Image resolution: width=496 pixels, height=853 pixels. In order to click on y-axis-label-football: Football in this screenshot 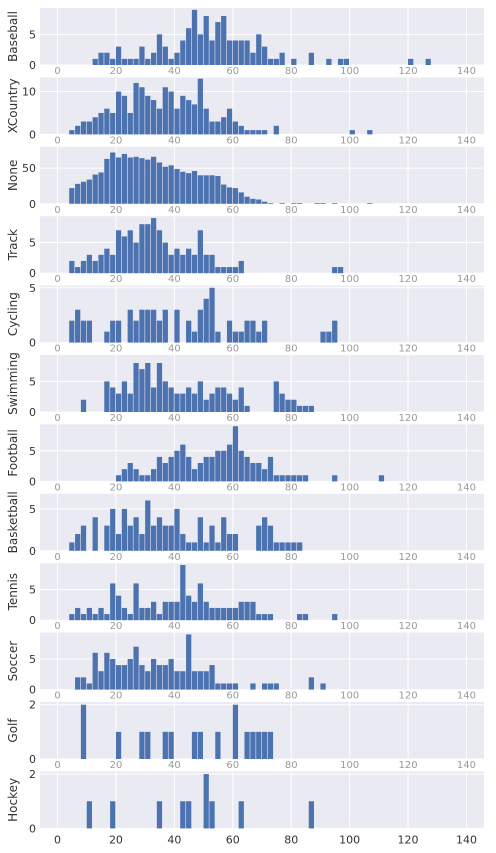, I will do `click(13, 453)`.